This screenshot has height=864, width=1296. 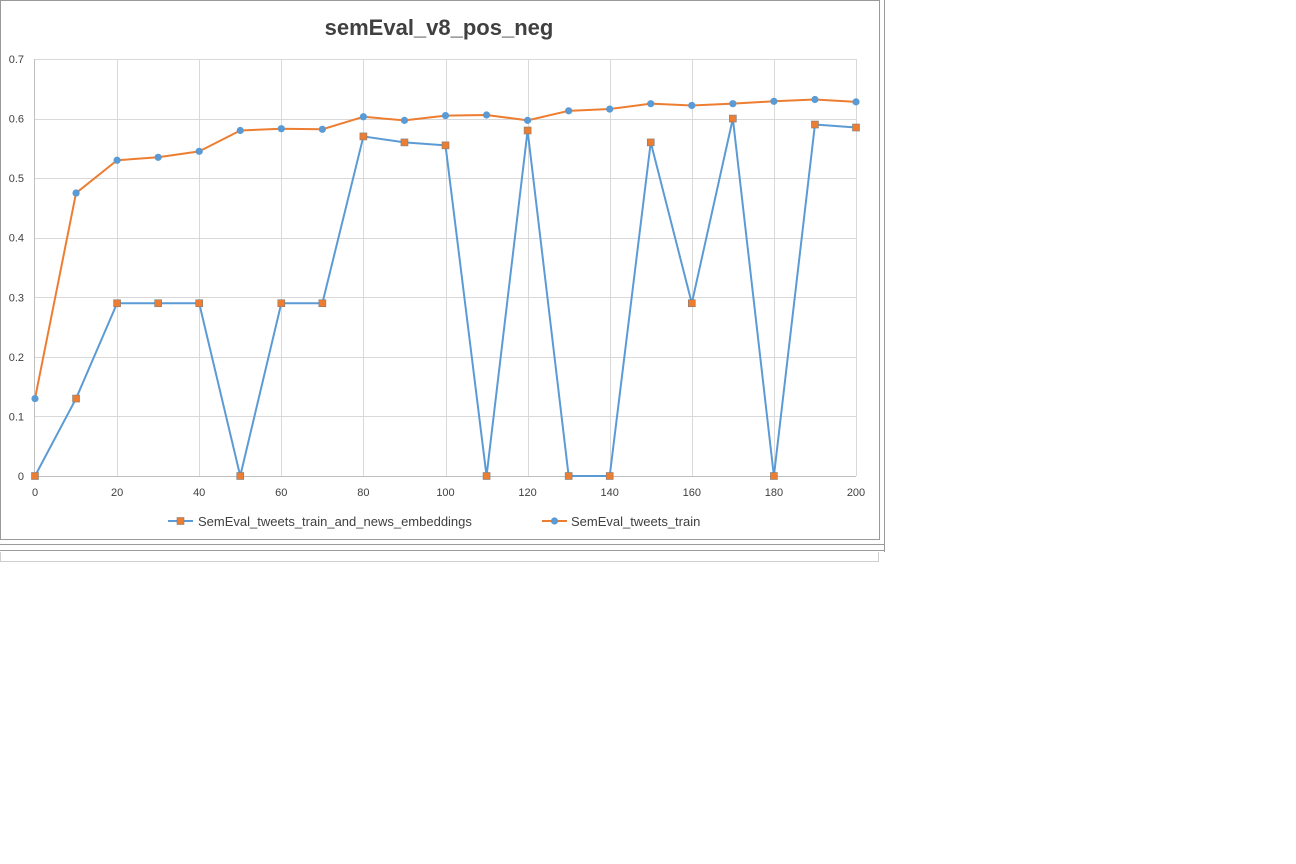 What do you see at coordinates (16, 358) in the screenshot?
I see `y-tick-label: 0.2` at bounding box center [16, 358].